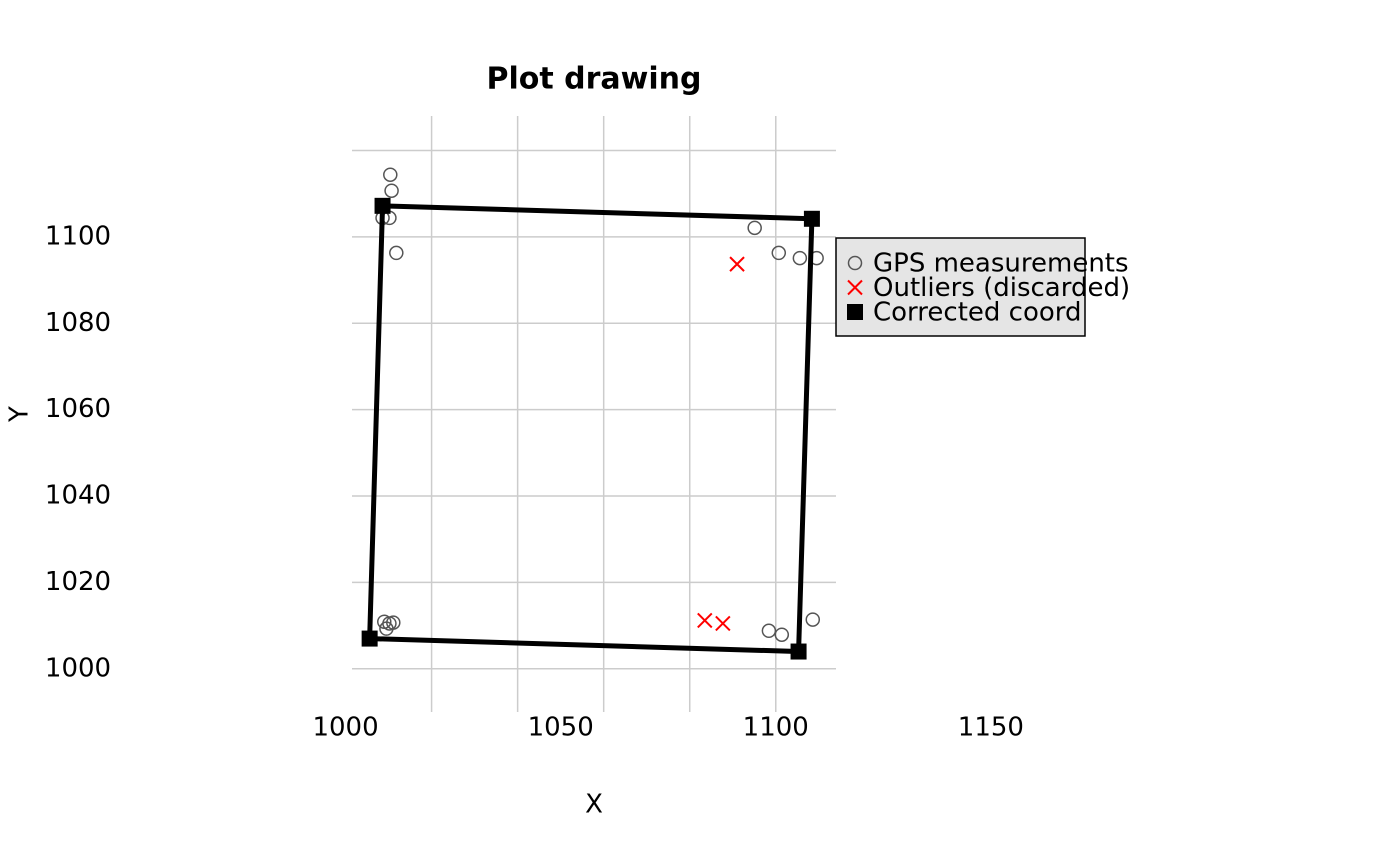 The image size is (1400, 866). I want to click on y-axis-label: Y, so click(20, 414).